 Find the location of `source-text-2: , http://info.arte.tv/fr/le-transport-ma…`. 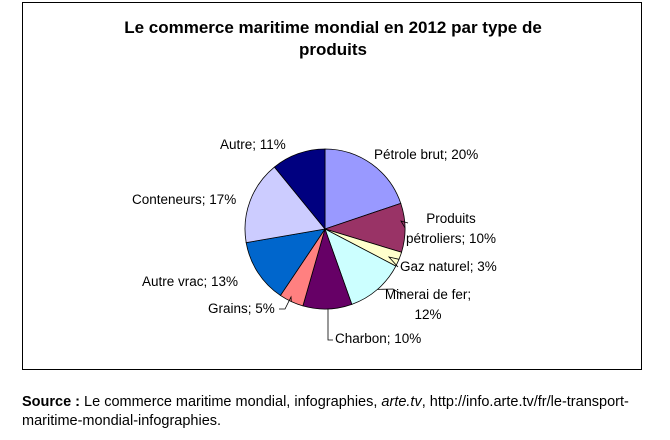

source-text-2: , http://info.arte.tv/fr/le-transport-ma… is located at coordinates (325, 411).